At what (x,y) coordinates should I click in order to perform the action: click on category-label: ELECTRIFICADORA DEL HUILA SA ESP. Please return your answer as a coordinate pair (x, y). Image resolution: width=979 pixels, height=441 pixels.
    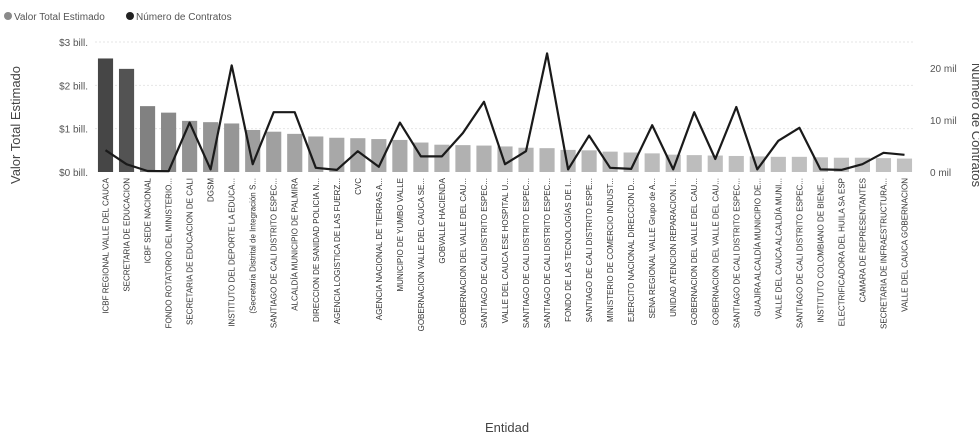
    Looking at the image, I should click on (841, 252).